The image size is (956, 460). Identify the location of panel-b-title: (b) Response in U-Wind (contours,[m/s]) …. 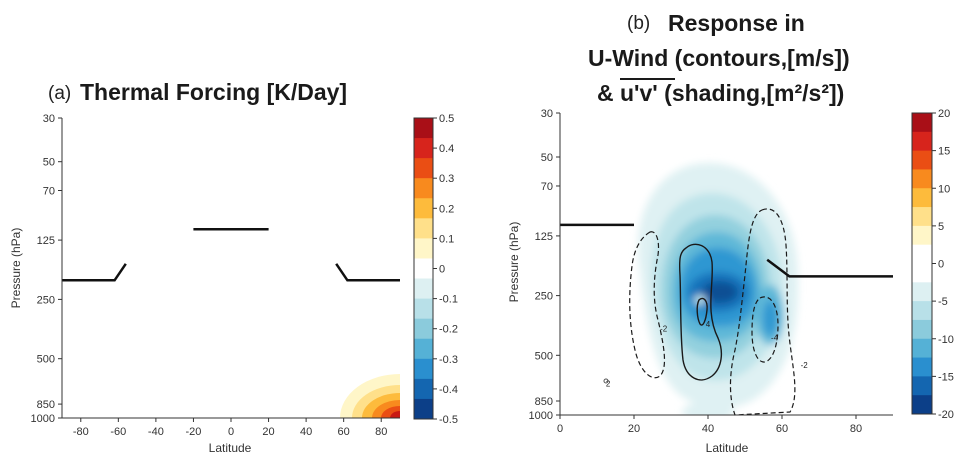
(719, 58).